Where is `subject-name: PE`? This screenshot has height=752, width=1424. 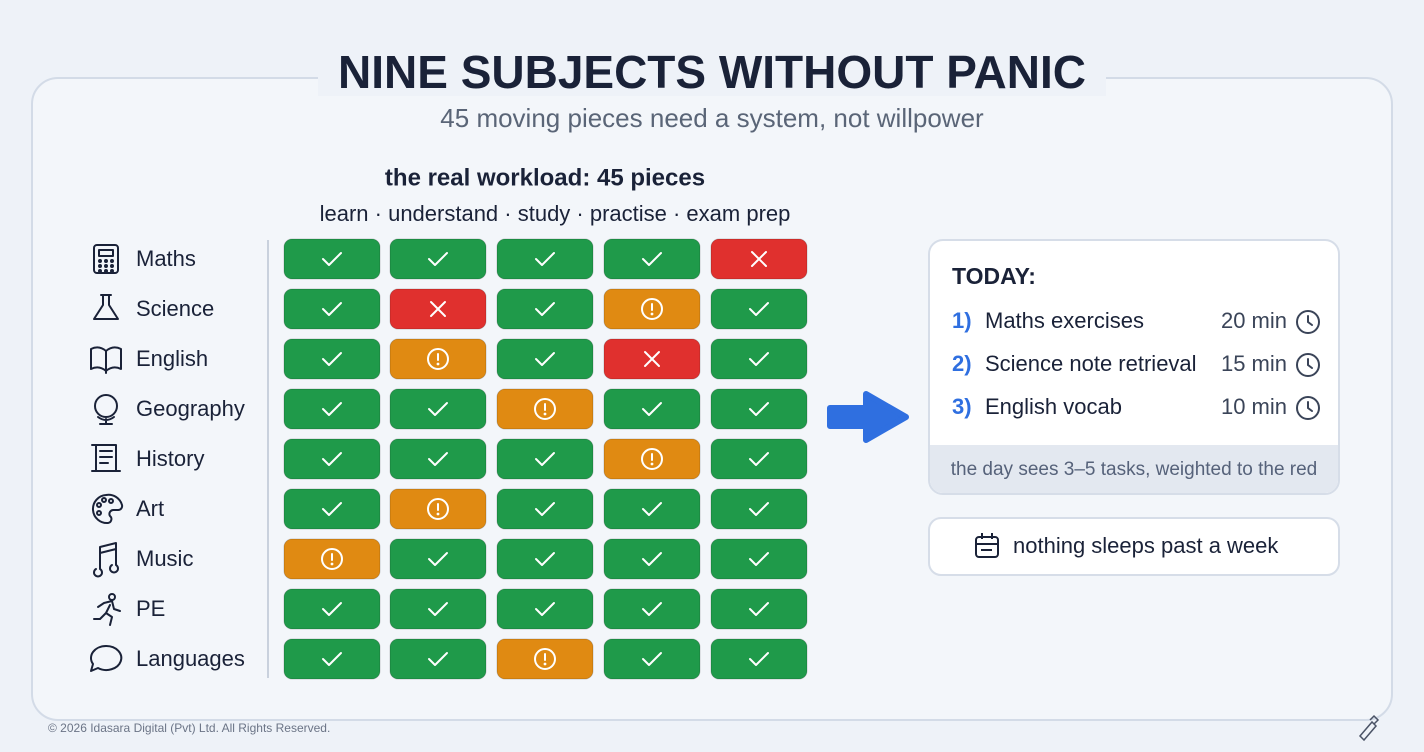 subject-name: PE is located at coordinates (150, 608).